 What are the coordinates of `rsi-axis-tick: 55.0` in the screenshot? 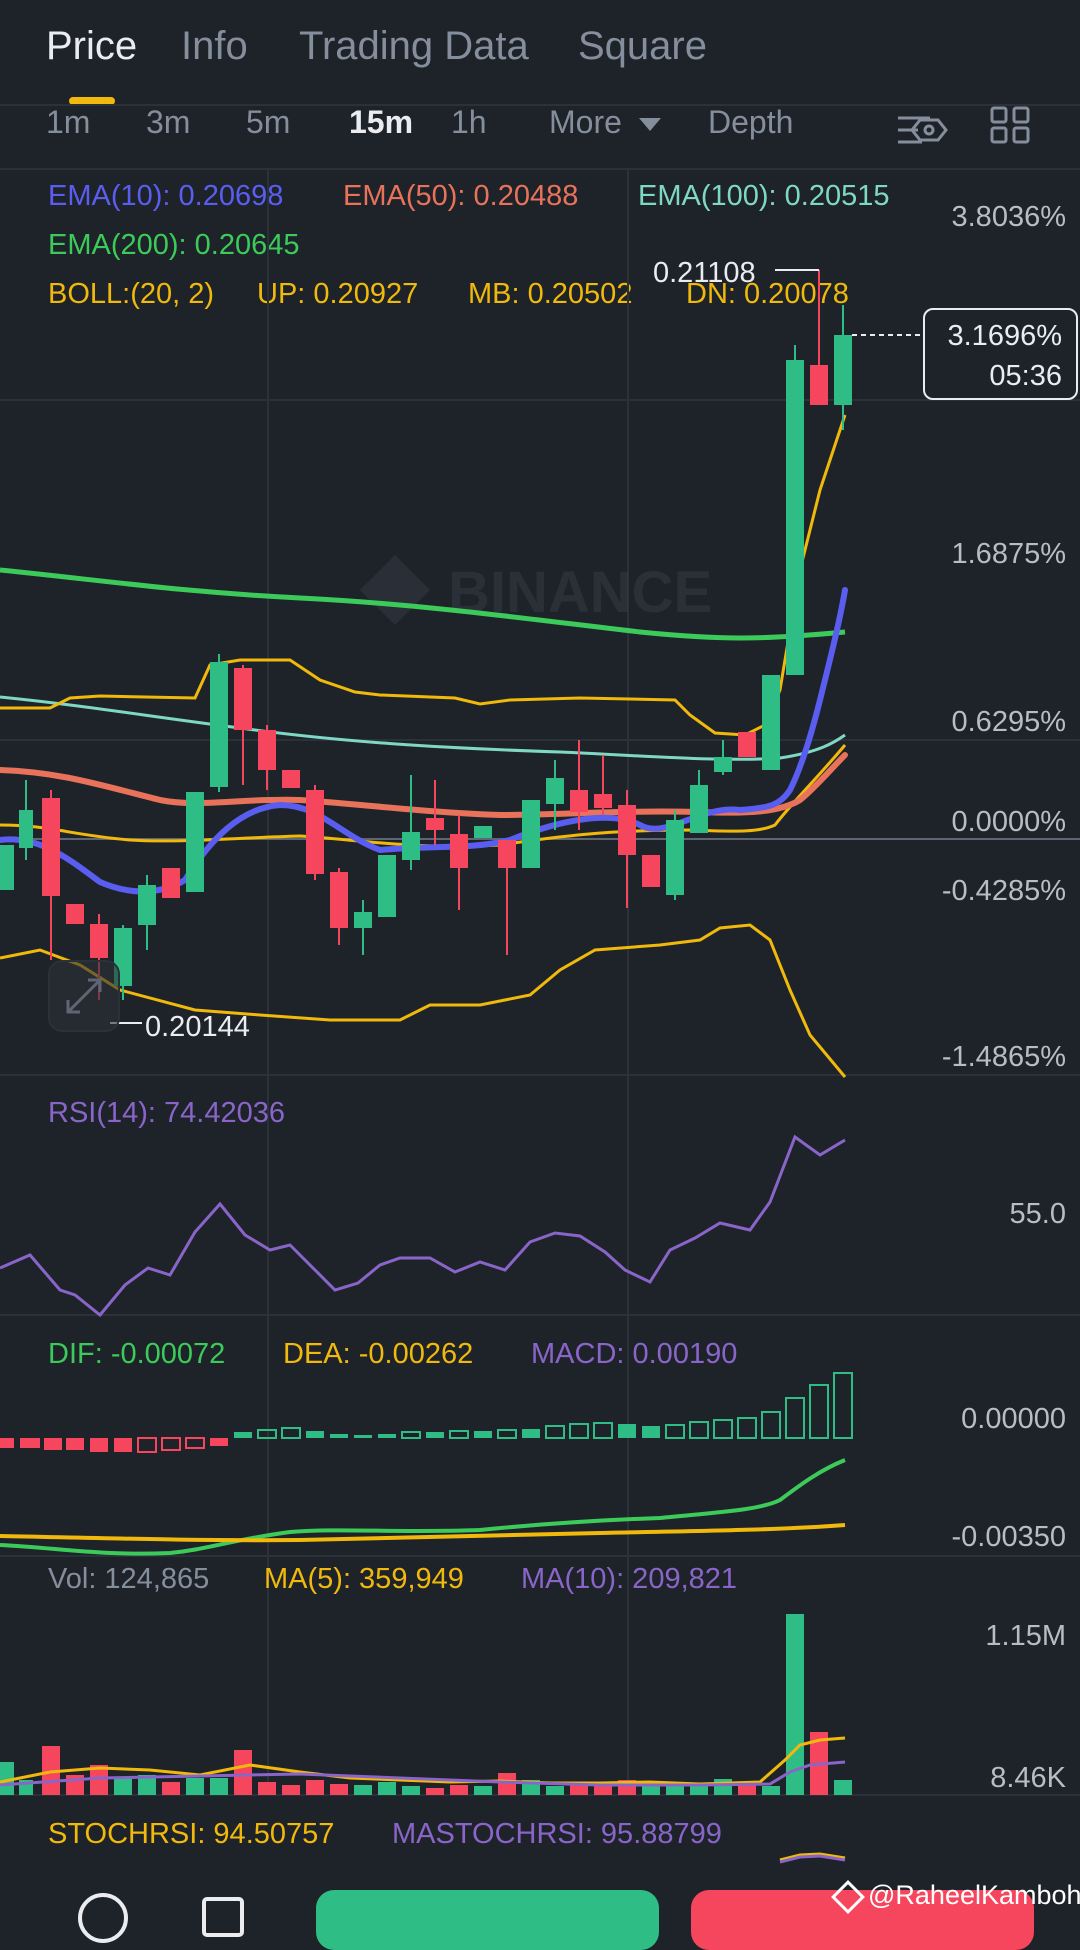 It's located at (1037, 1214).